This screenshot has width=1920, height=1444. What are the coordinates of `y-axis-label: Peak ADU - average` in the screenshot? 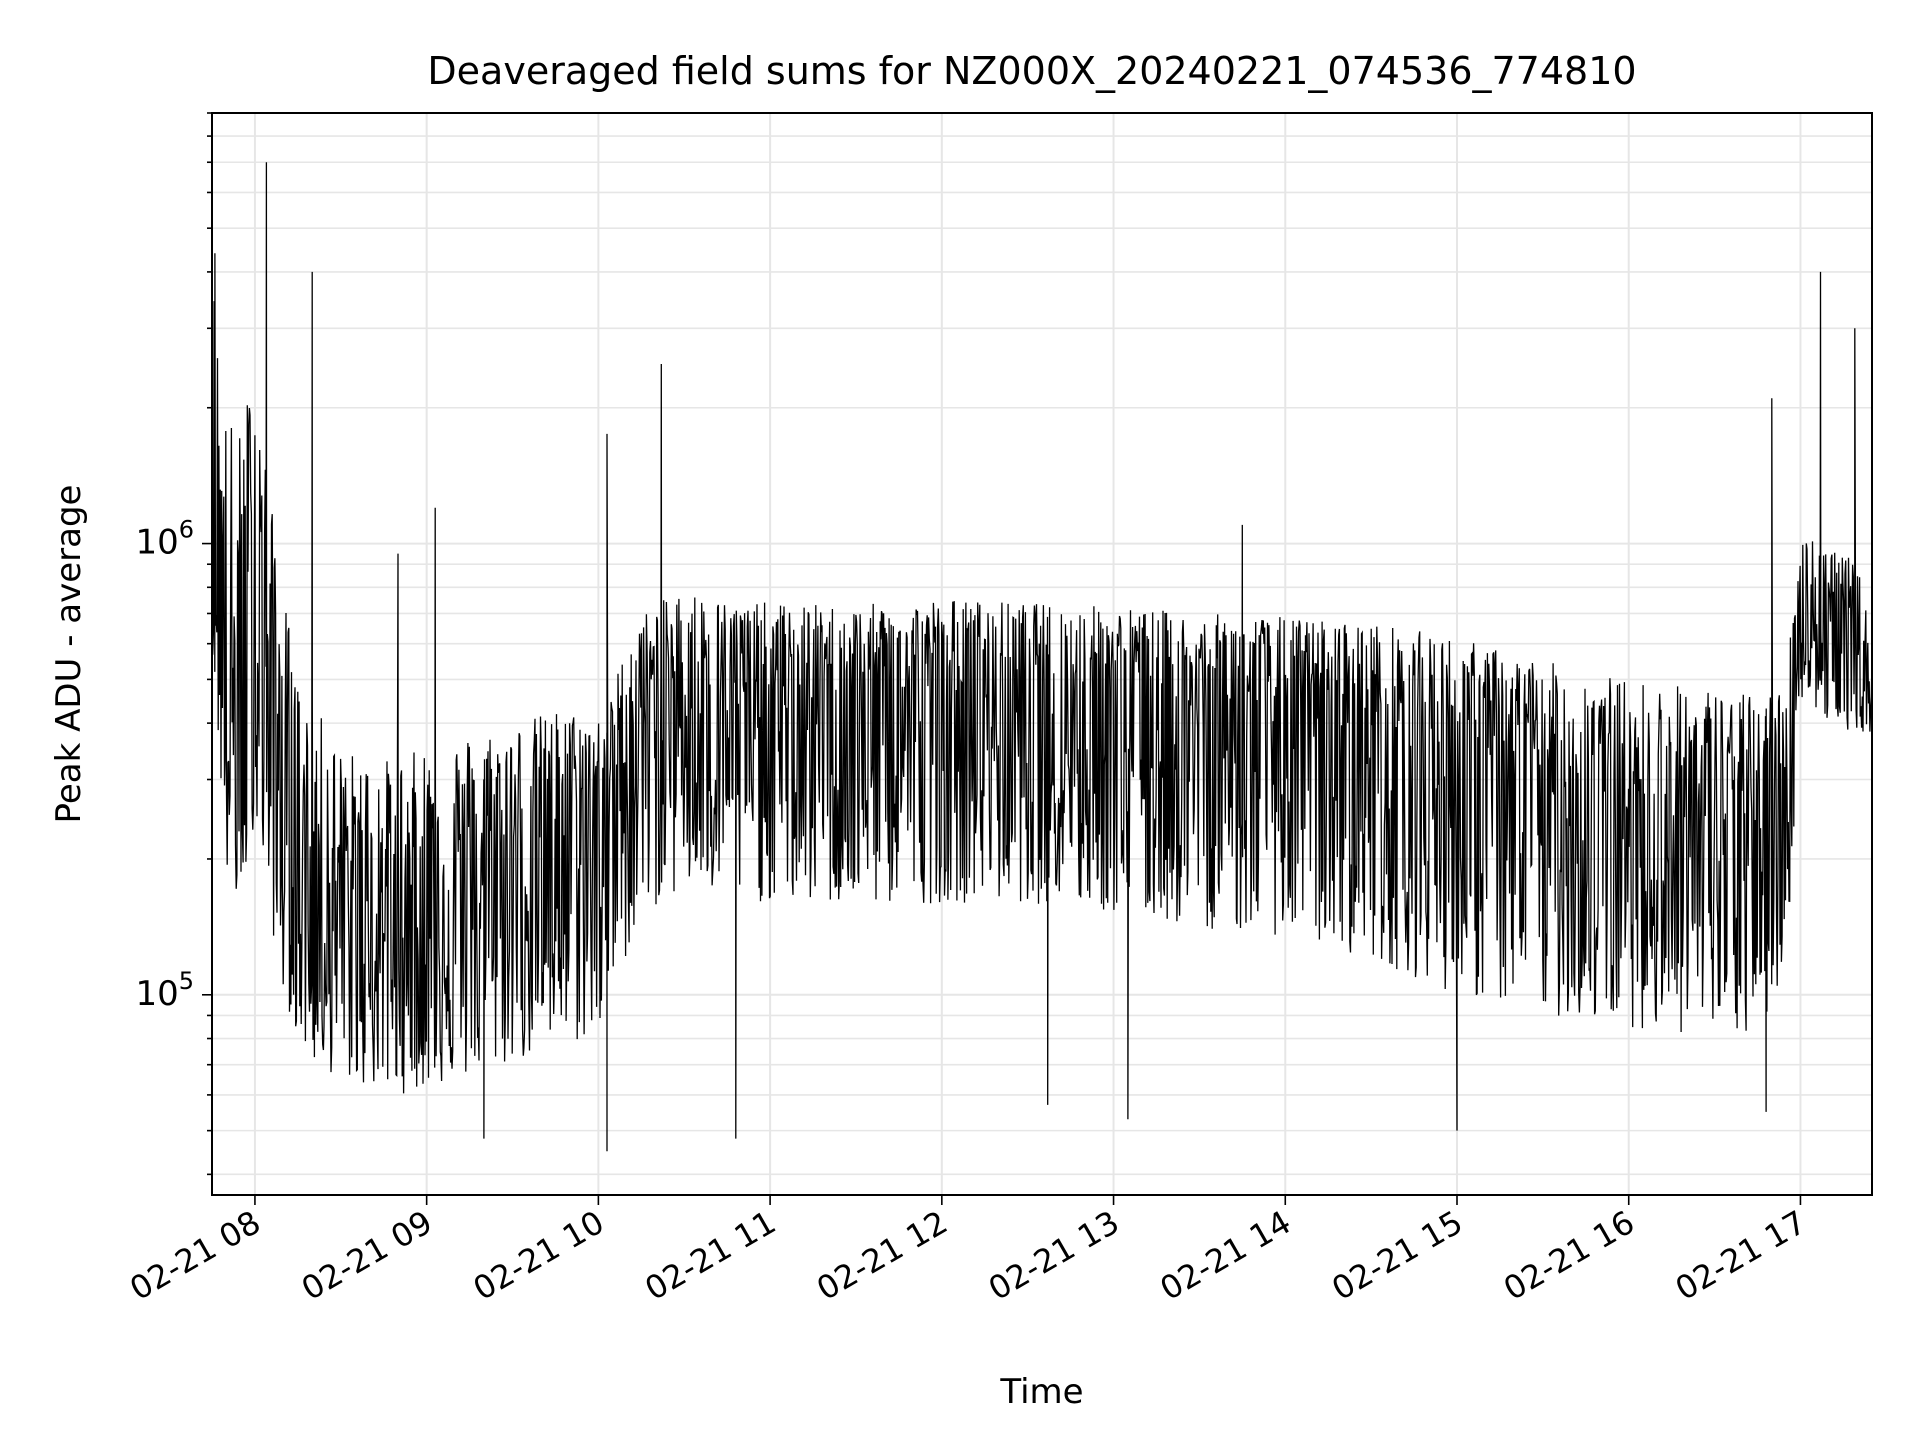 It's located at (69, 654).